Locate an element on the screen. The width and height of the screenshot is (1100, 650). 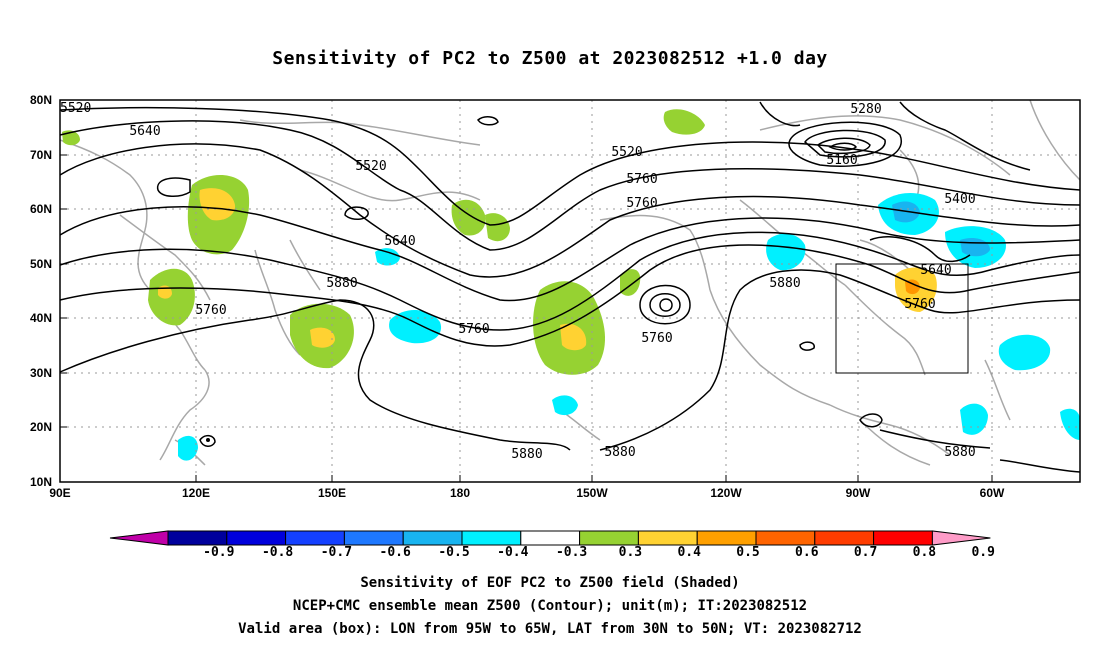
longitude-labels: 90E 120E 150E 180 150W 120W 90W 60W is located at coordinates (527, 493).